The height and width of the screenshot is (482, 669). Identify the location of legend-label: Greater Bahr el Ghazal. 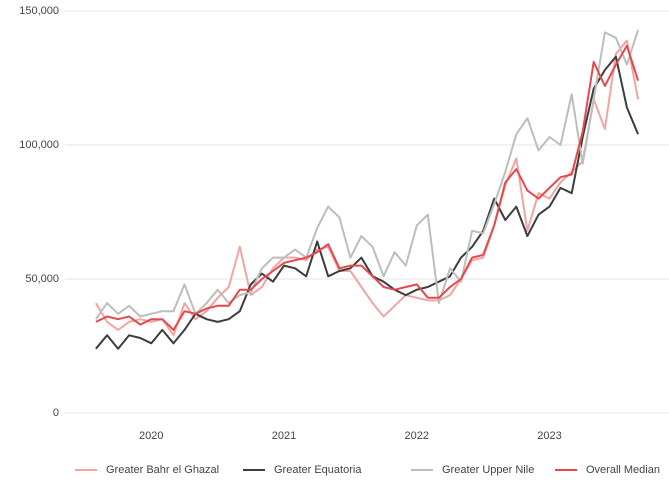
(162, 470).